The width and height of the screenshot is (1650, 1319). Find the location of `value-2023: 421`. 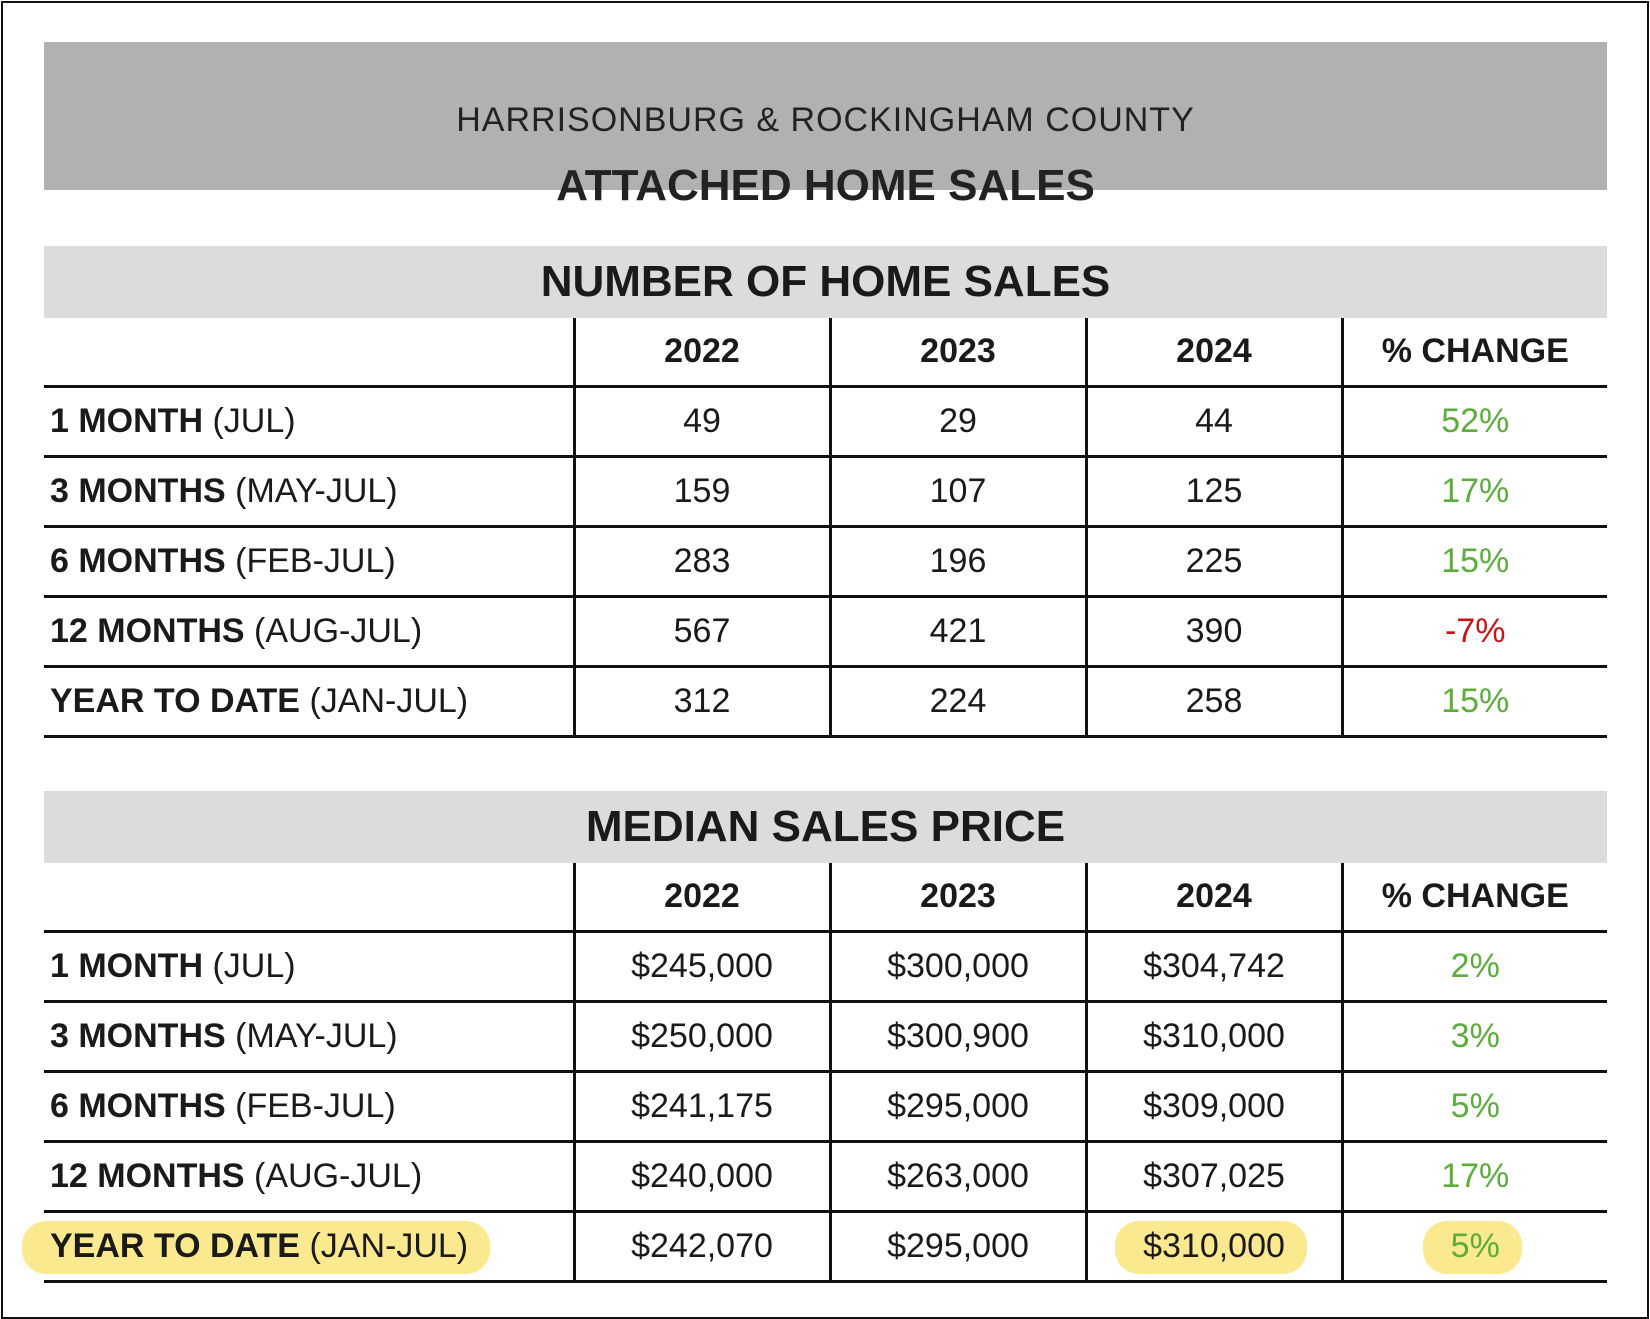

value-2023: 421 is located at coordinates (957, 632).